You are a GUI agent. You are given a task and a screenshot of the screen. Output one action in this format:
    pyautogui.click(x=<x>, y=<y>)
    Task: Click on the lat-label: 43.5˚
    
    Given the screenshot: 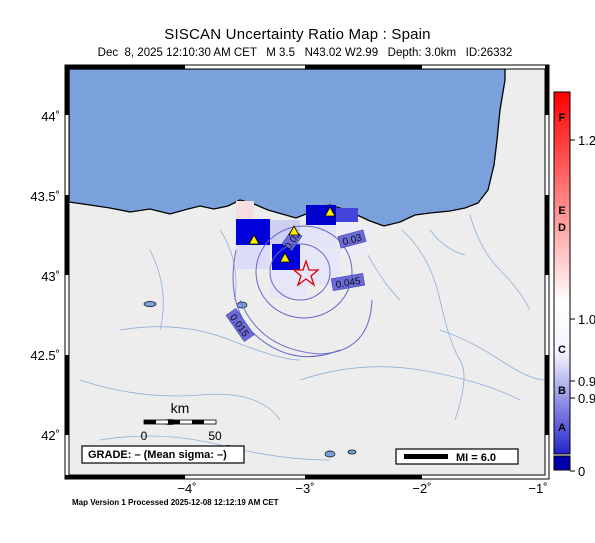 What is the action you would take?
    pyautogui.click(x=45, y=196)
    